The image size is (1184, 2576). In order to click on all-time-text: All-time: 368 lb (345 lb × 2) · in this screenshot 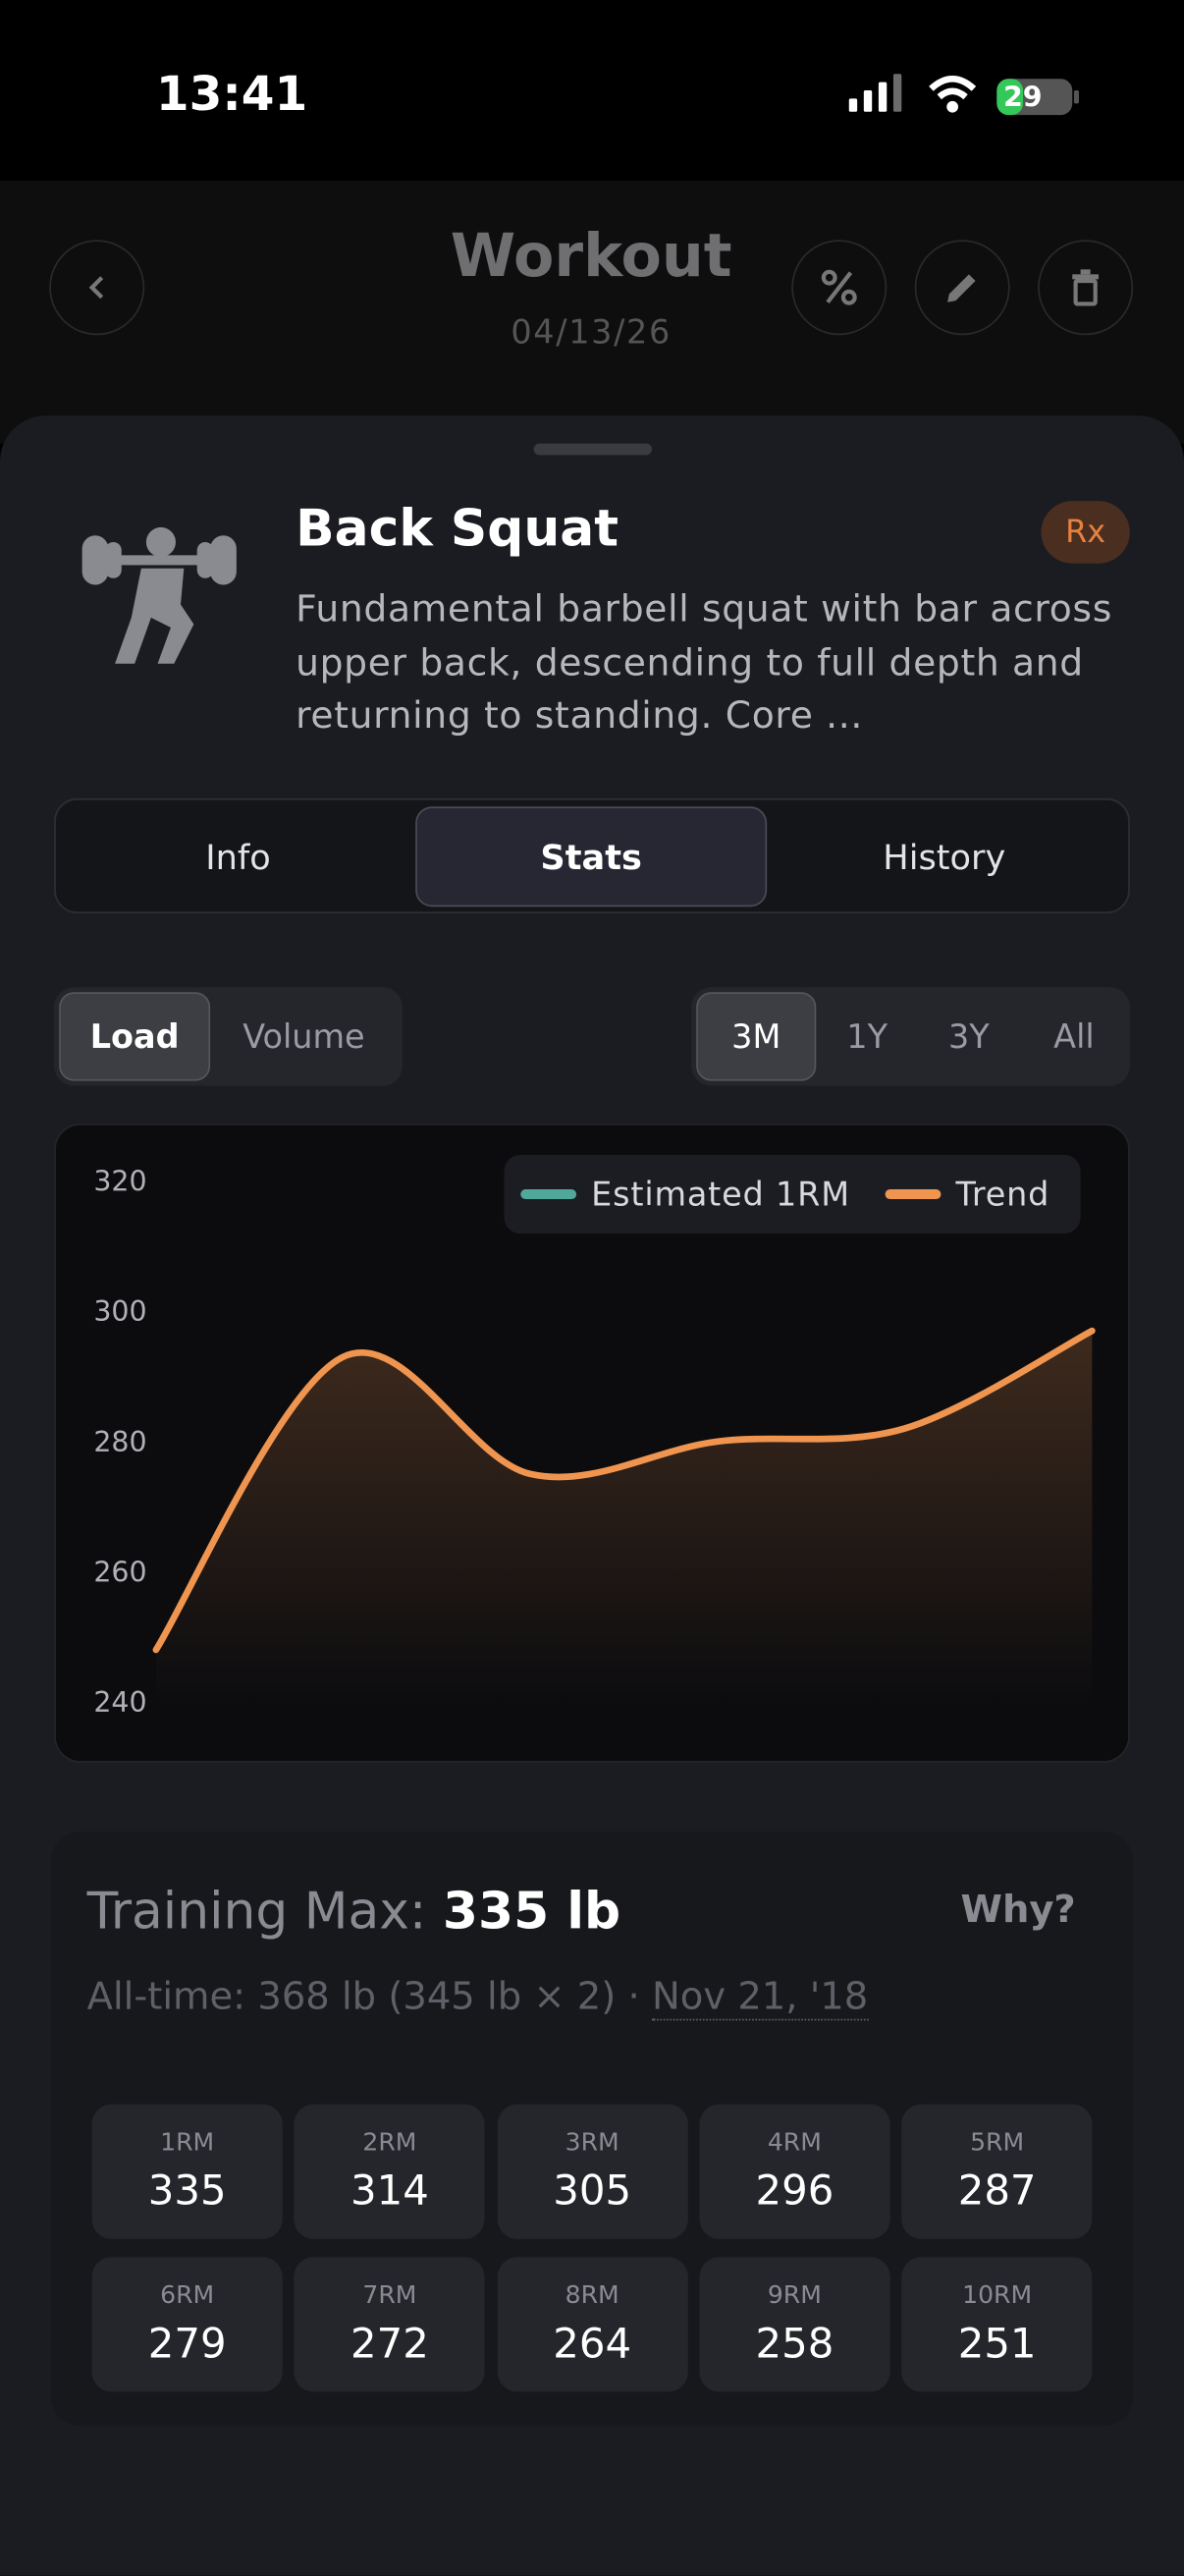, I will do `click(363, 1997)`.